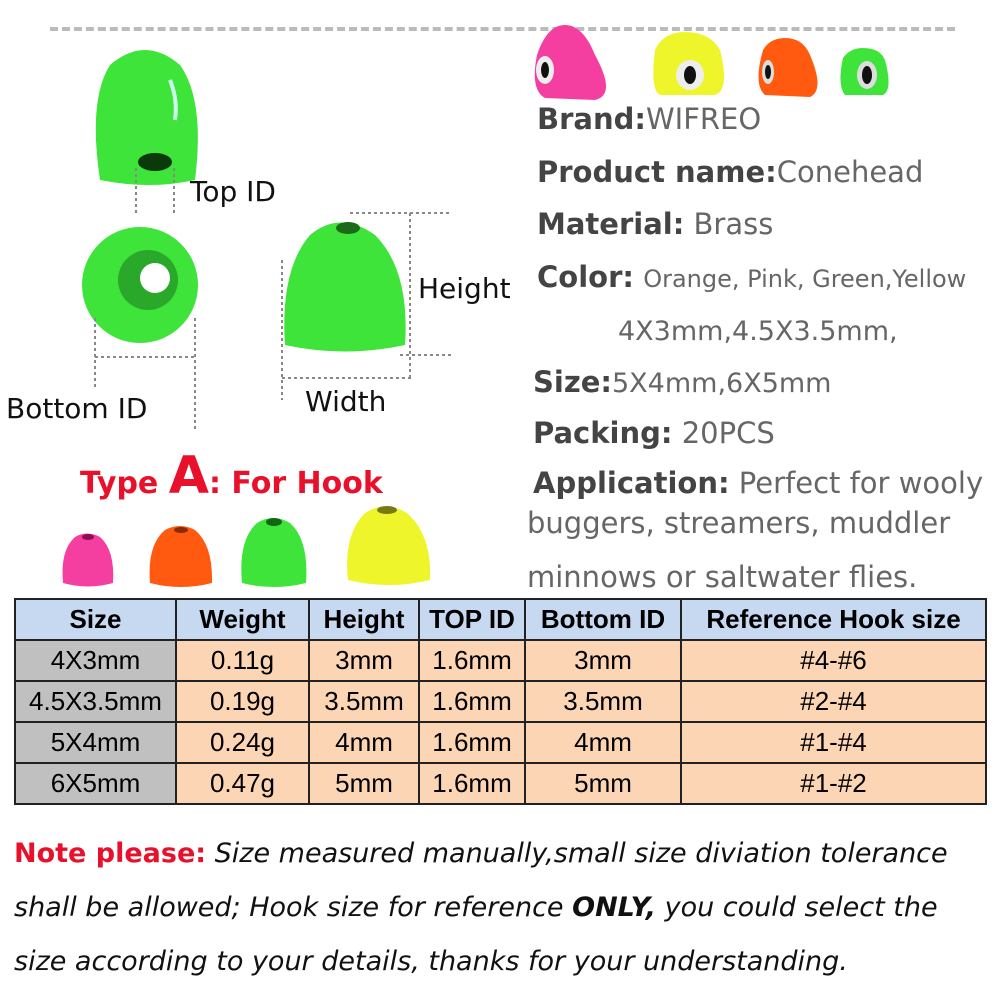 Image resolution: width=1000 pixels, height=1000 pixels. I want to click on spec-application-line2: buggers, streamers, muddler, so click(739, 523).